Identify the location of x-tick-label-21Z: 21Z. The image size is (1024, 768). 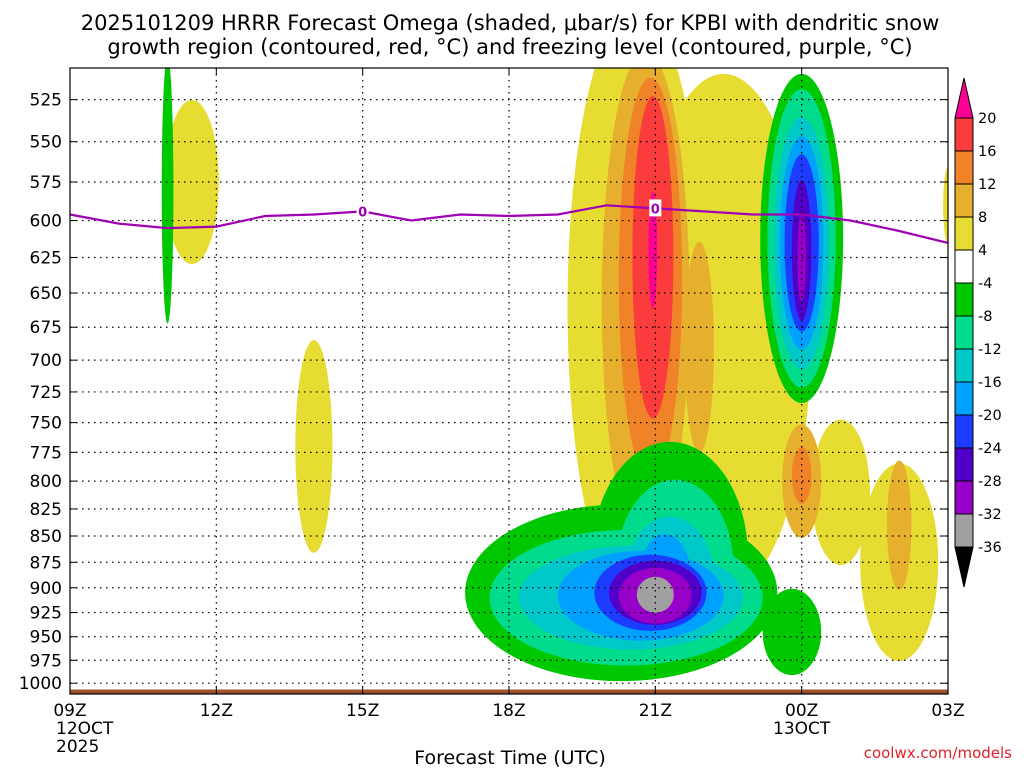
(655, 711).